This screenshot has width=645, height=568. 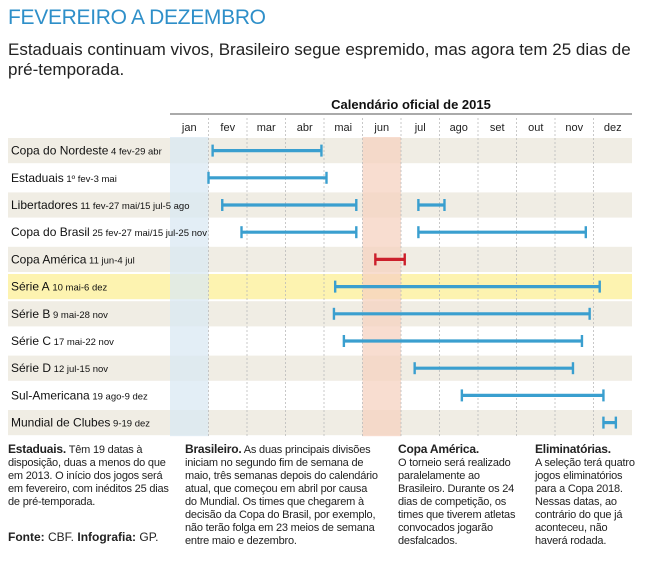 I want to click on row-label: Série B 9 mai-28 nov, so click(x=59, y=314).